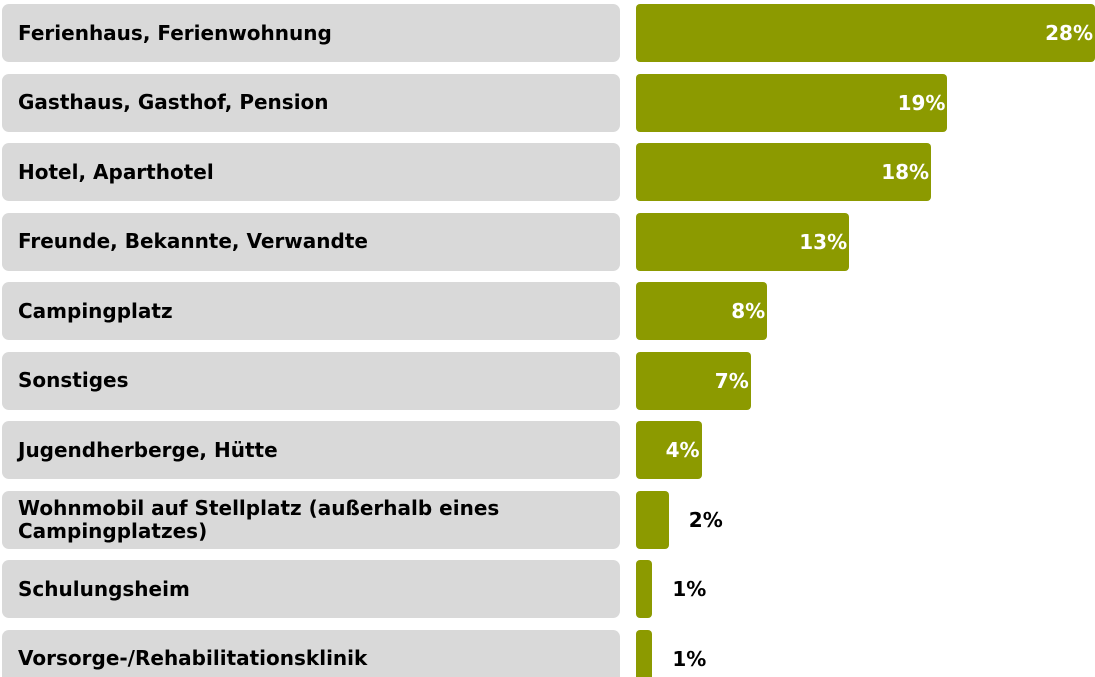  What do you see at coordinates (905, 172) in the screenshot?
I see `value-label: 18%` at bounding box center [905, 172].